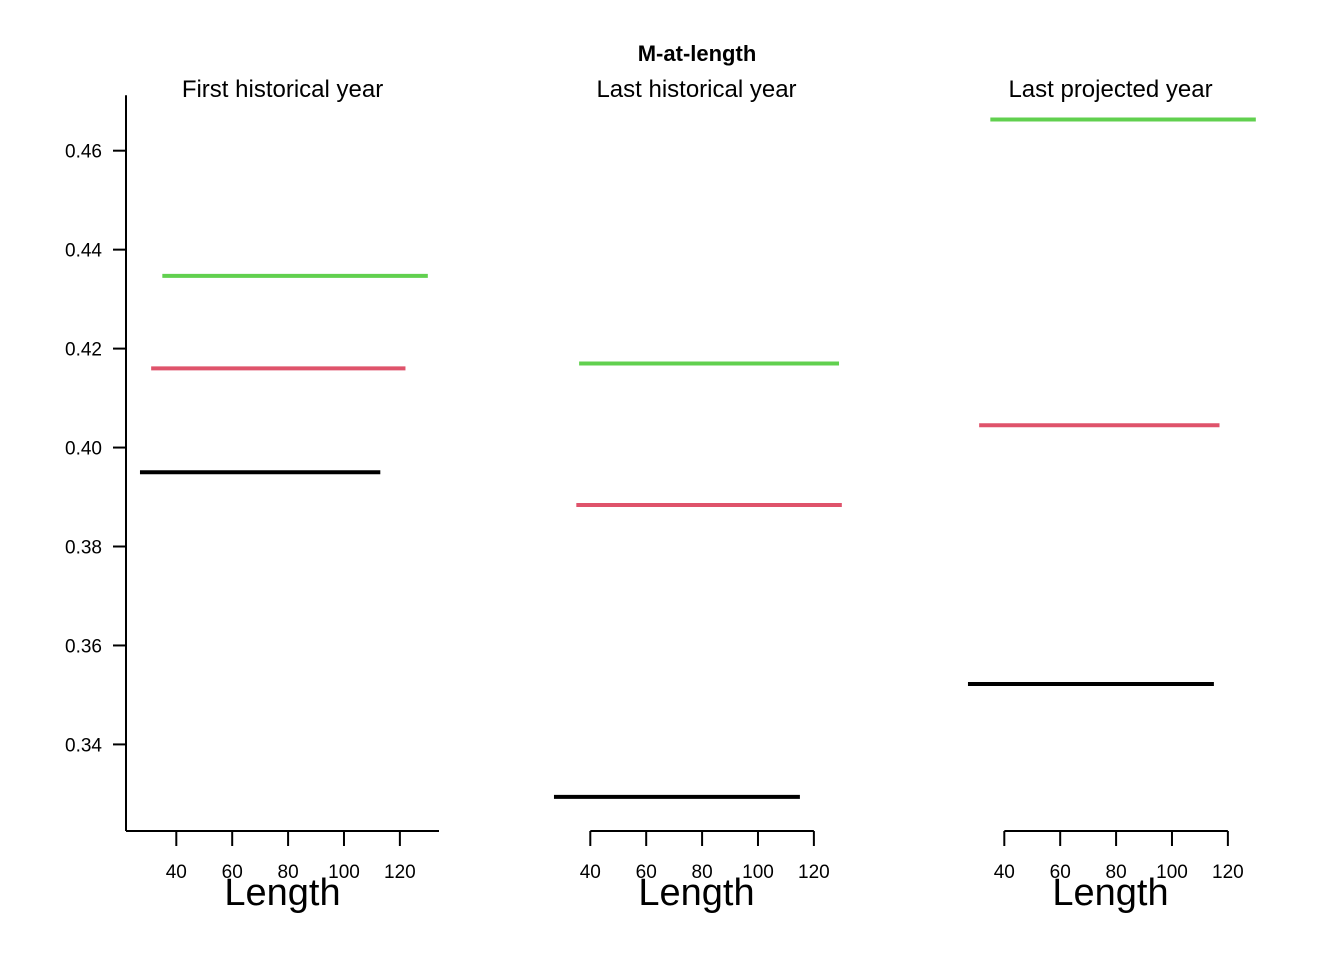 This screenshot has width=1344, height=960. I want to click on panel-title: First historical year, so click(282, 89).